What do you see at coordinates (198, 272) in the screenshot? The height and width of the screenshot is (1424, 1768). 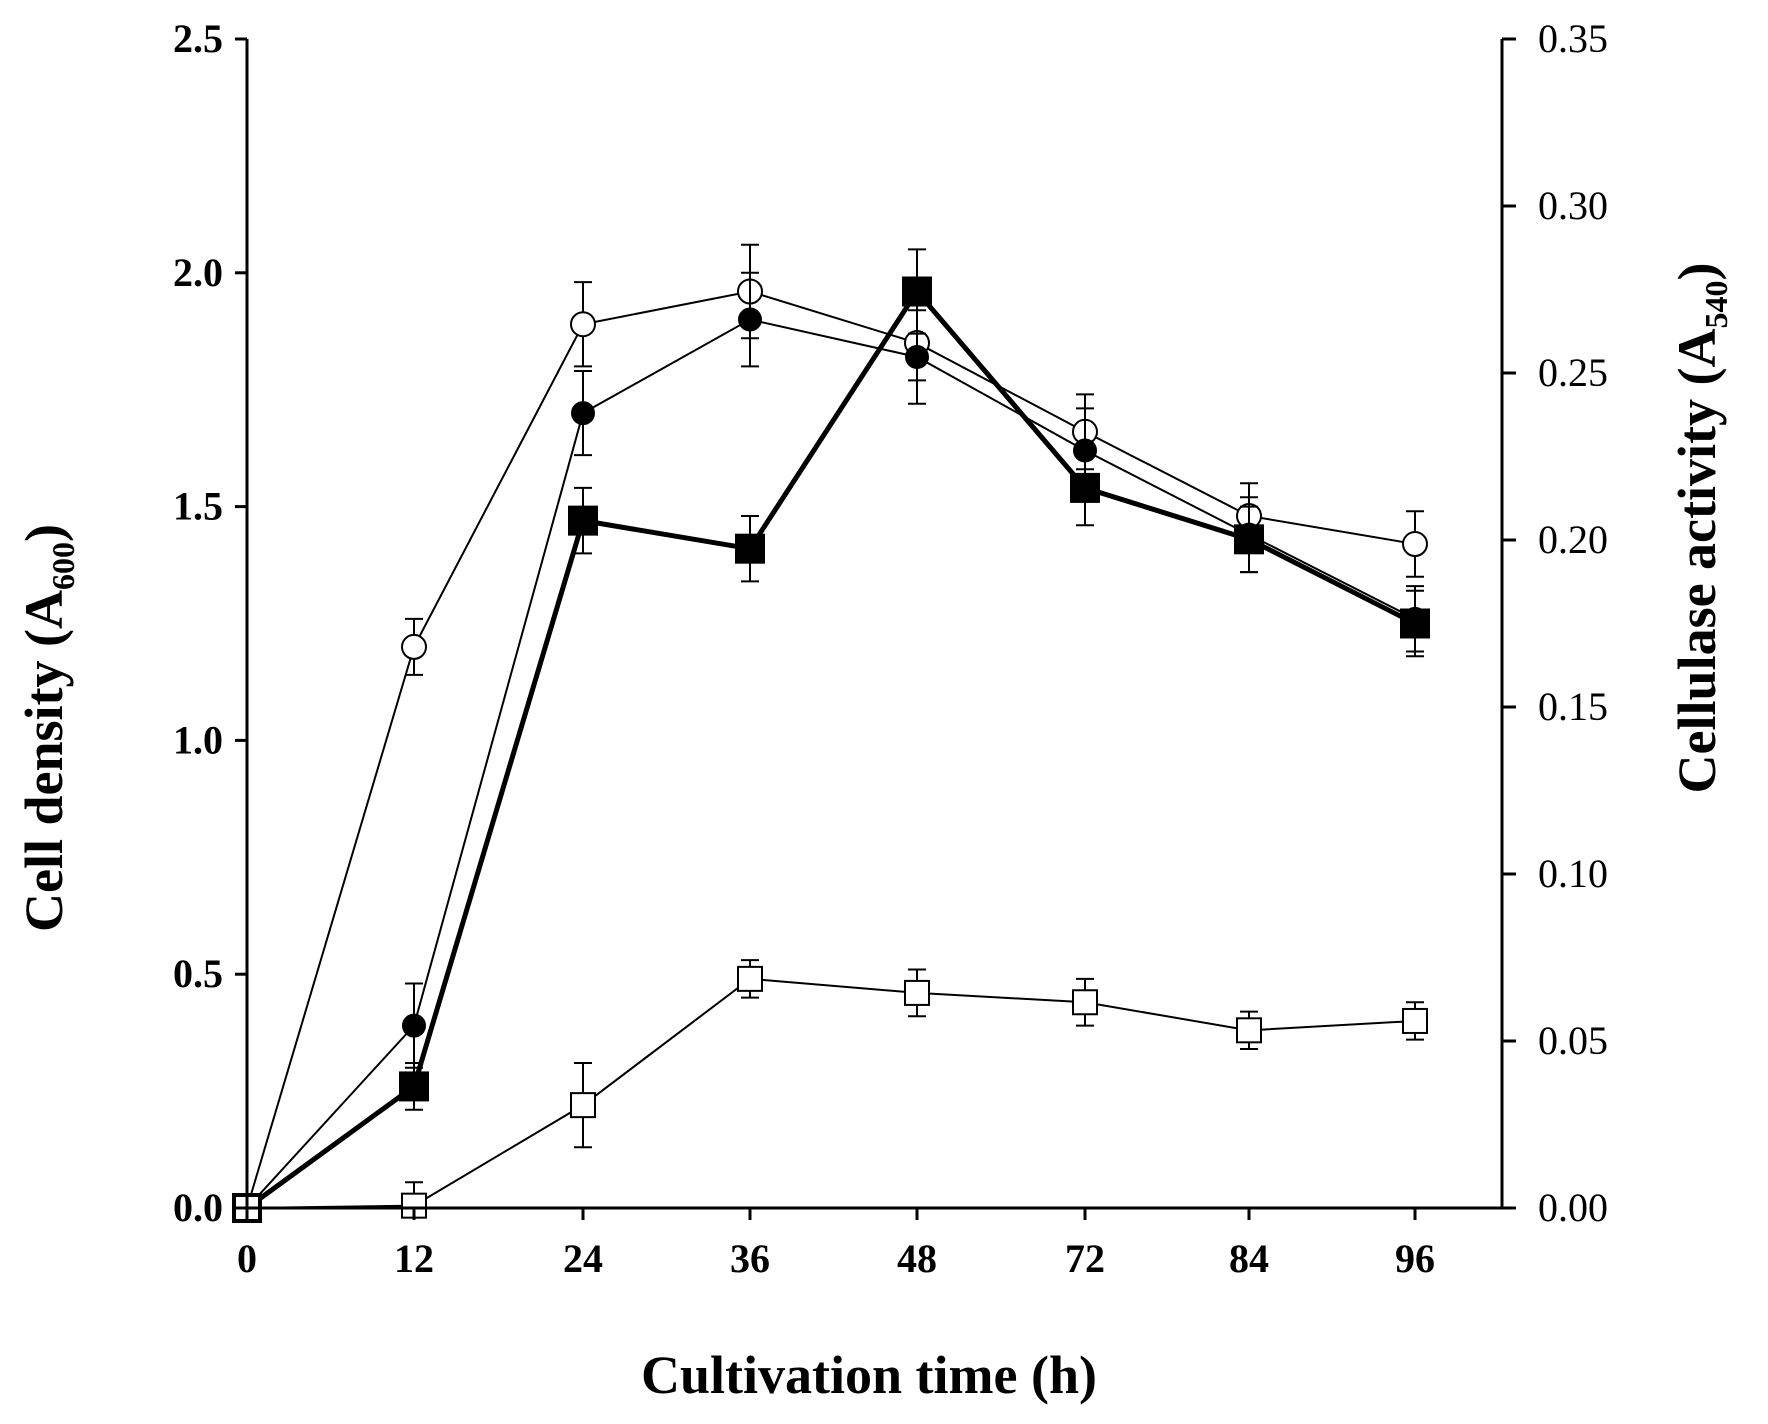 I see `y-left-tick-label-4: 2.0` at bounding box center [198, 272].